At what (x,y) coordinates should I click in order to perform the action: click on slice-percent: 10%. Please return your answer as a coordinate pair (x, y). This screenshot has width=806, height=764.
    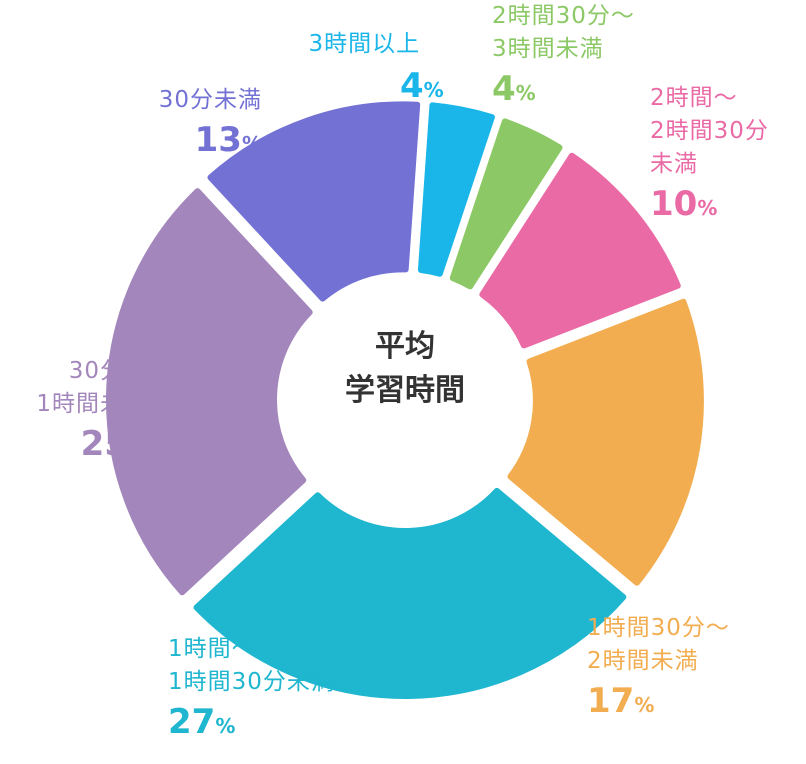
    Looking at the image, I should click on (709, 206).